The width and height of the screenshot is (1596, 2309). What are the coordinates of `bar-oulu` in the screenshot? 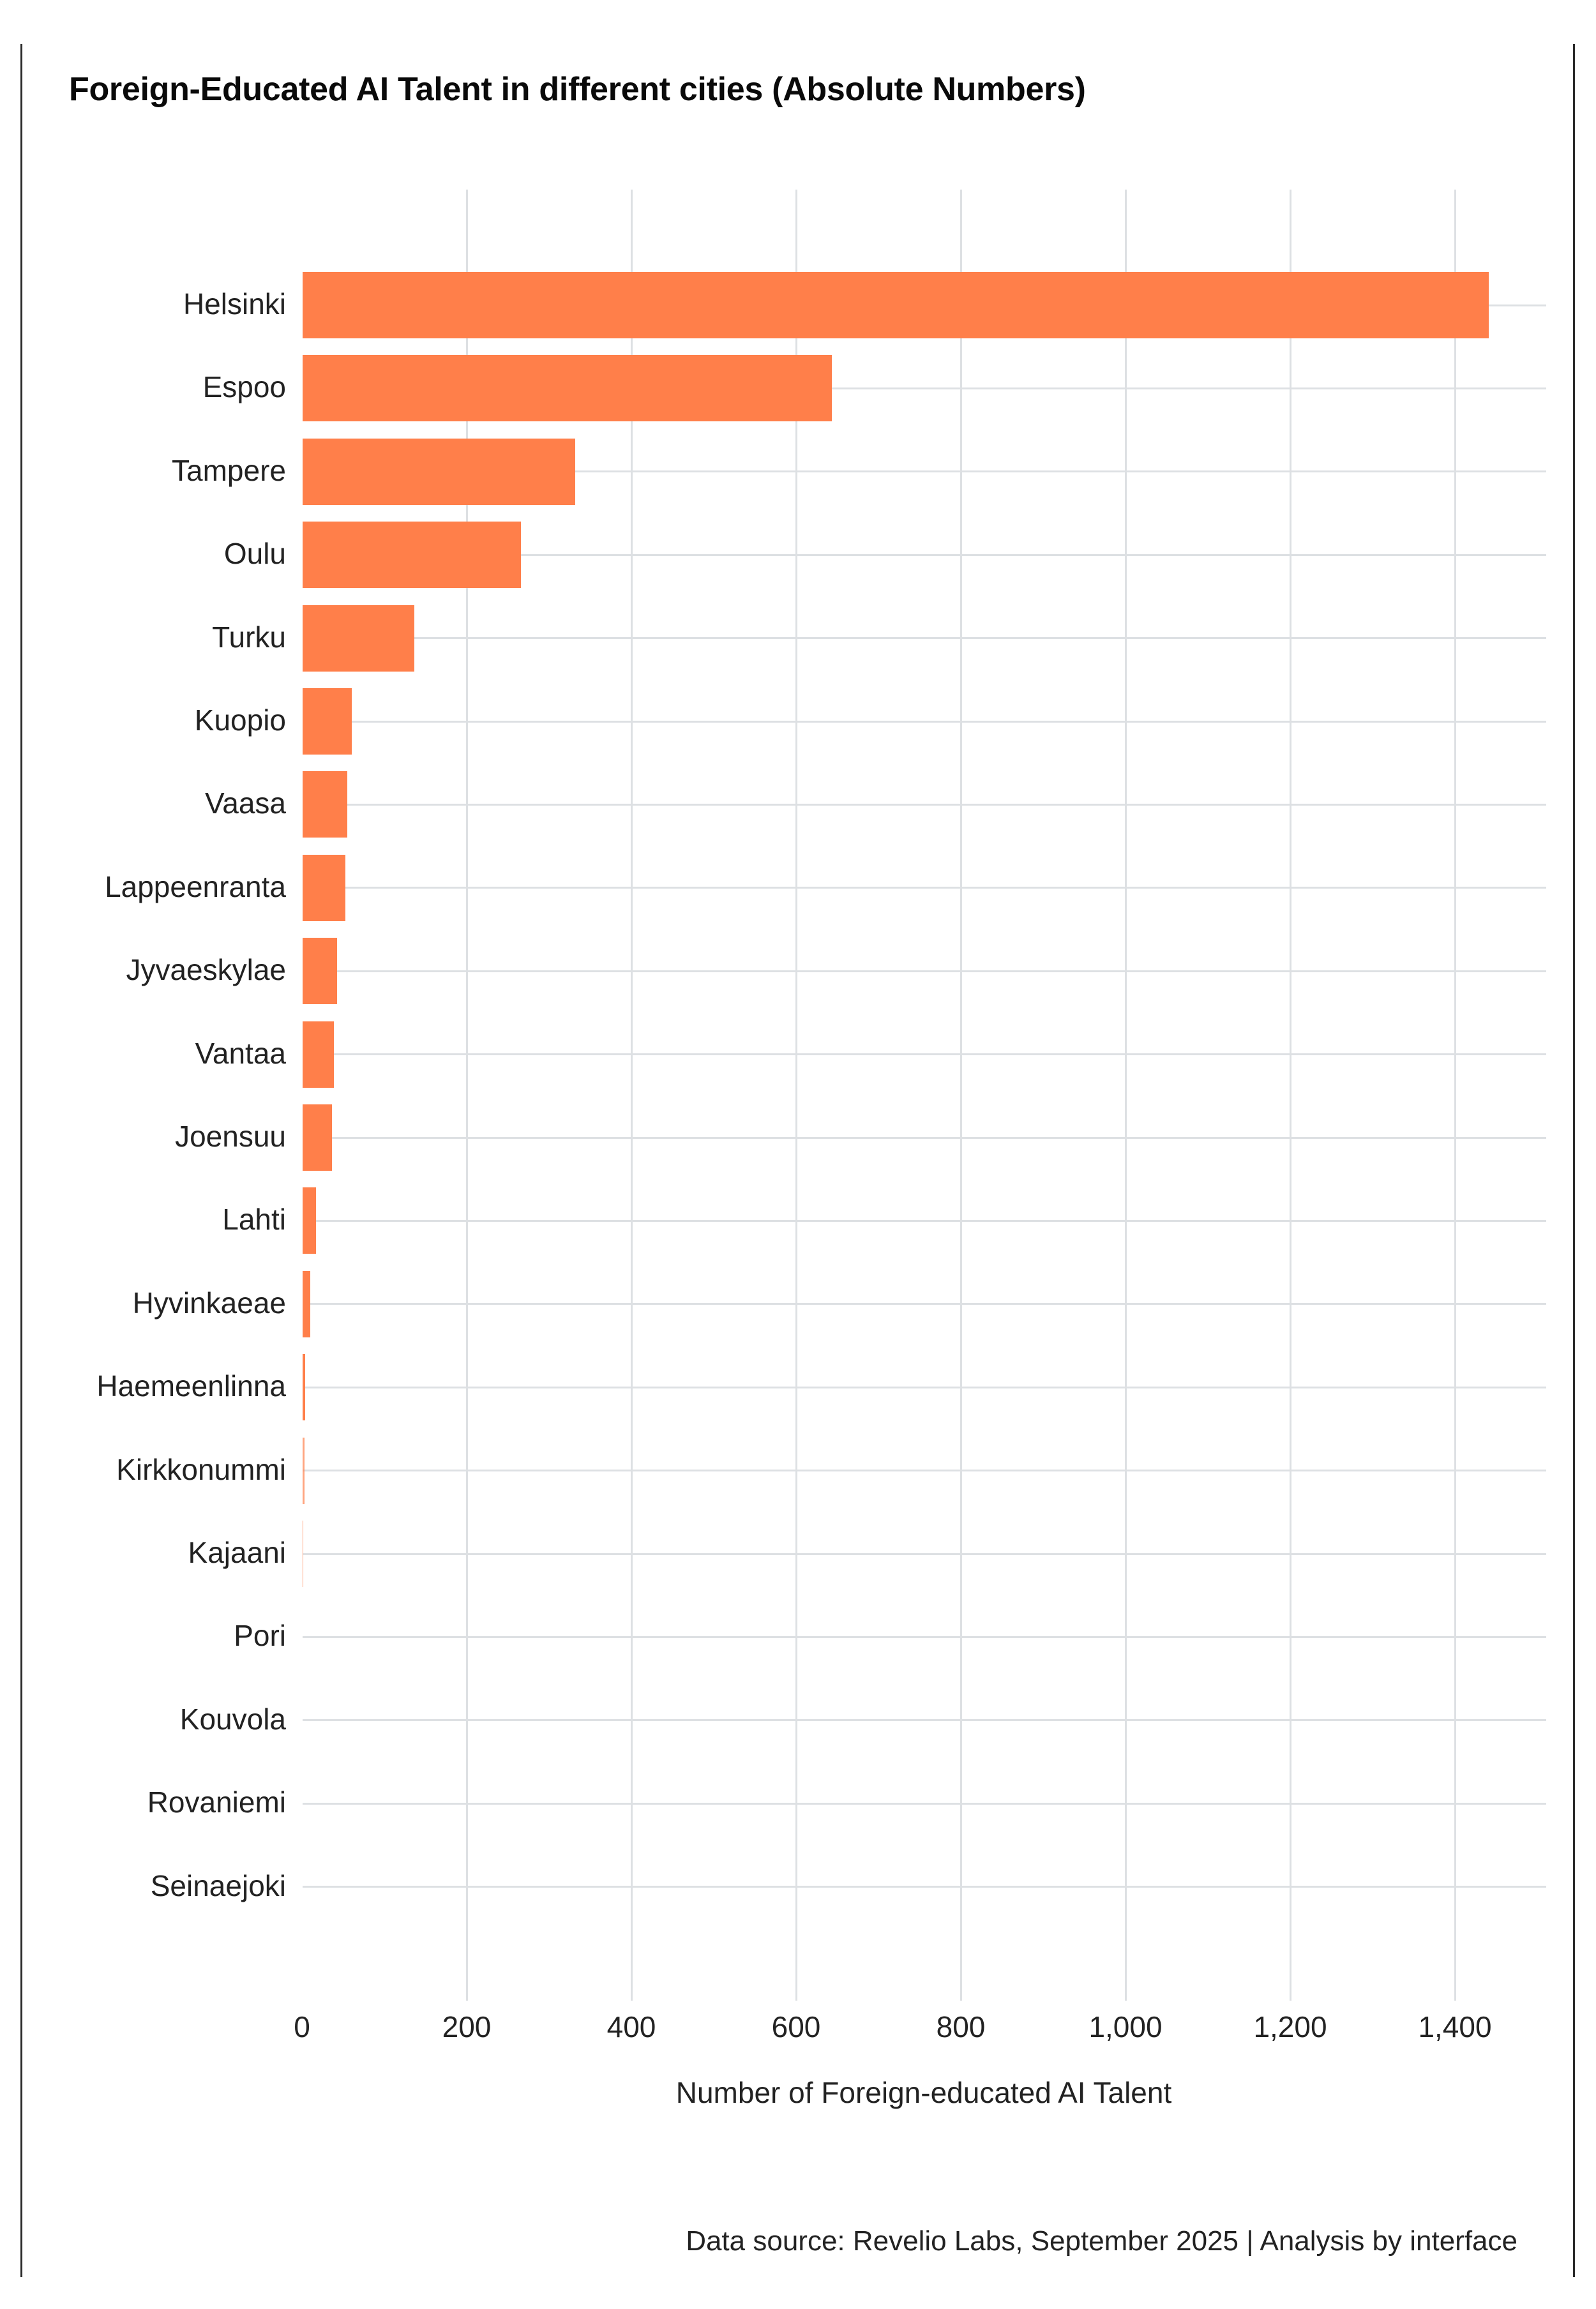 It's located at (412, 555).